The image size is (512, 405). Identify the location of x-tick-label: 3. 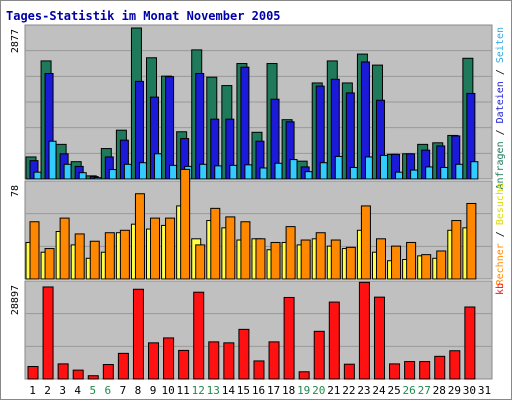
(62, 390).